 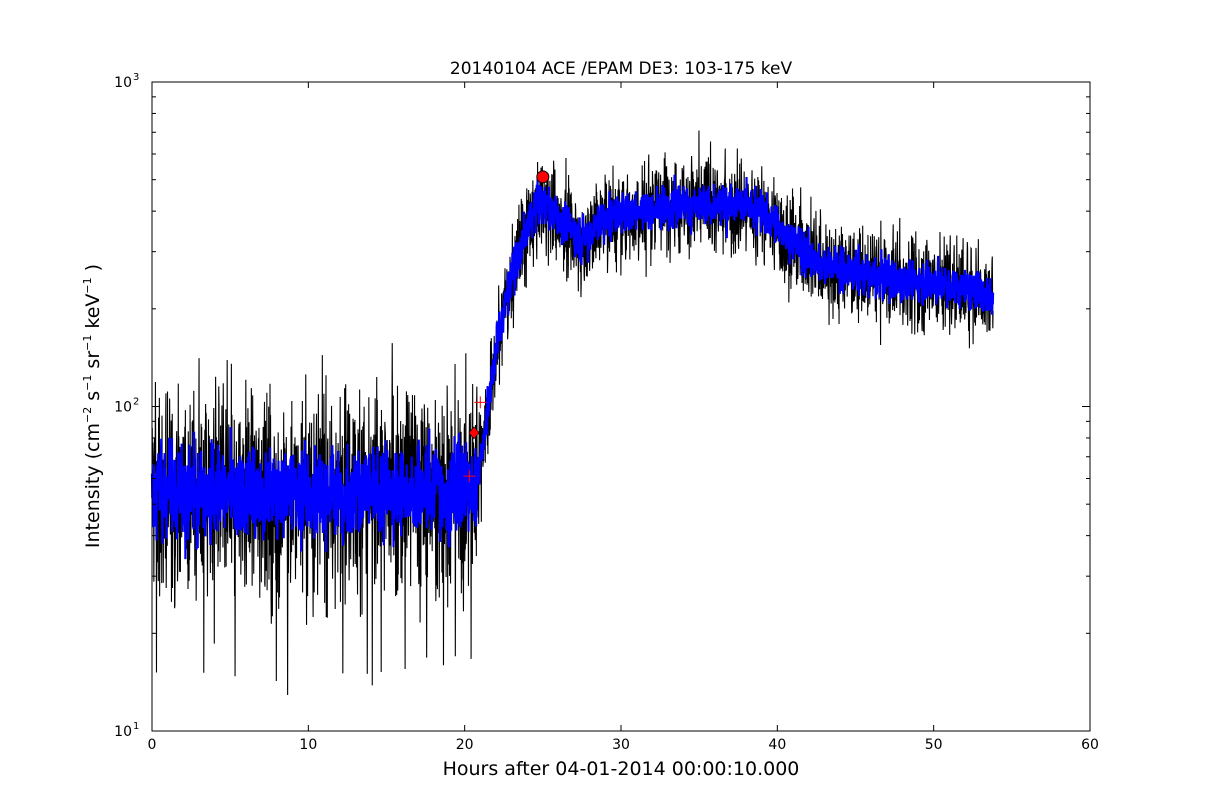 What do you see at coordinates (621, 69) in the screenshot?
I see `chart-title: 20140104 ACE /EPAM DE3: 103-175 keV` at bounding box center [621, 69].